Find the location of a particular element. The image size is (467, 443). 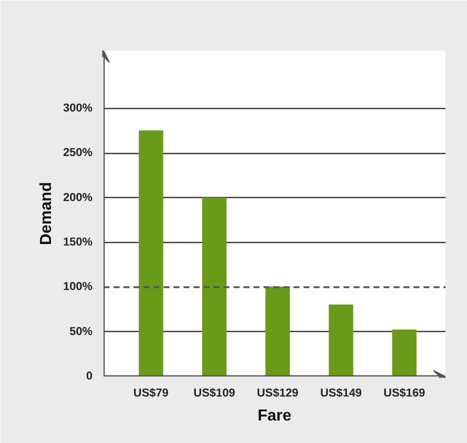

y-axis-title: Demand is located at coordinates (47, 214).